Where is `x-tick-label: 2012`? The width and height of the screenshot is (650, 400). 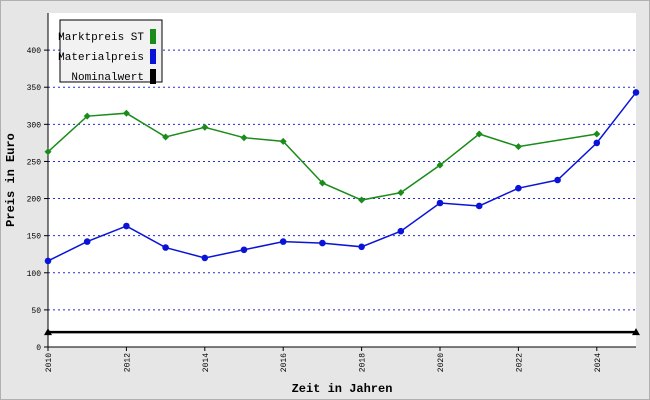 x-tick-label: 2012 is located at coordinates (127, 362).